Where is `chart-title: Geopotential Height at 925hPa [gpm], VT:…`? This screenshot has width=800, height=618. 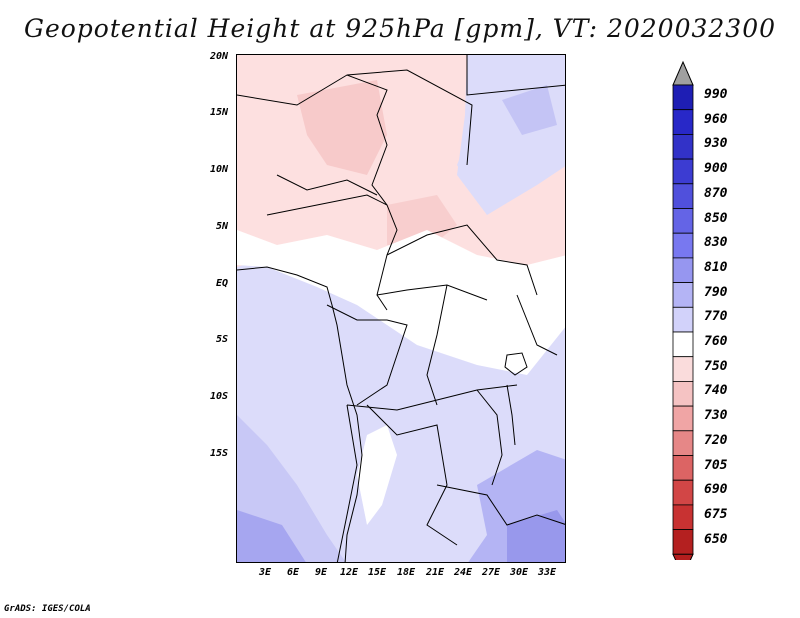 chart-title: Geopotential Height at 925hPa [gpm], VT:… is located at coordinates (400, 28).